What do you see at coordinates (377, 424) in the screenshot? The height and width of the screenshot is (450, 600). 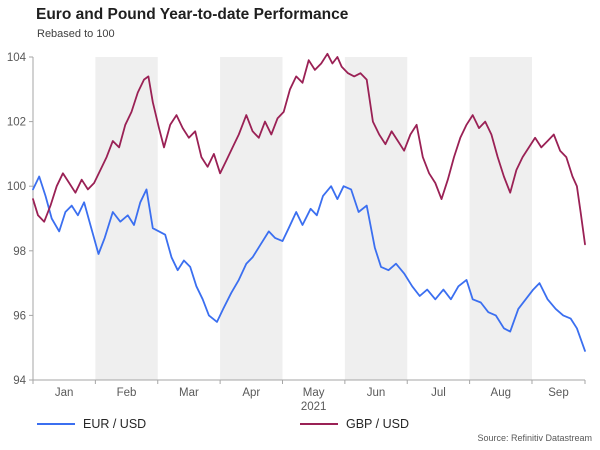 I see `gbp-usd-legend-label: GBP / USD` at bounding box center [377, 424].